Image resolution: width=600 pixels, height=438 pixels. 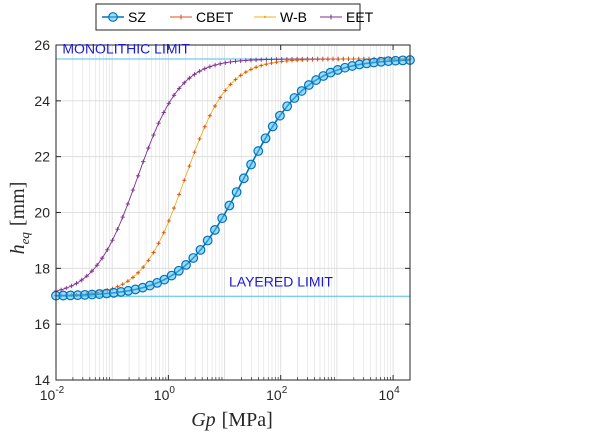 What do you see at coordinates (281, 281) in the screenshot?
I see `layered-limit-annotation: LAYERED LIMIT` at bounding box center [281, 281].